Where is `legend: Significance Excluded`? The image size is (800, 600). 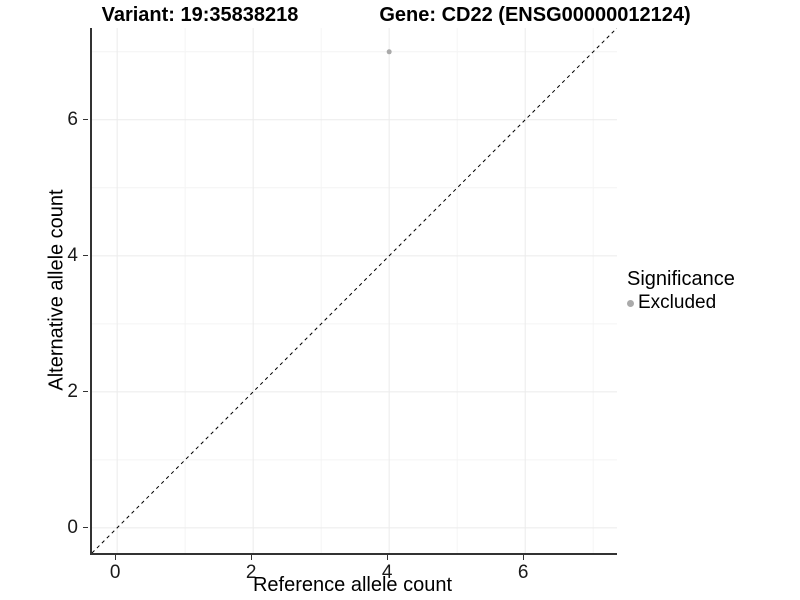 legend: Significance Excluded is located at coordinates (681, 291).